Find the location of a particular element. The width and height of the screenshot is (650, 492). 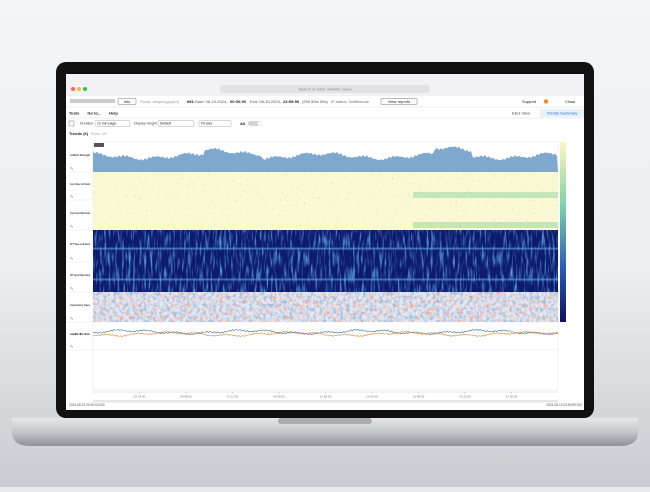

asym-blue is located at coordinates (325, 307).